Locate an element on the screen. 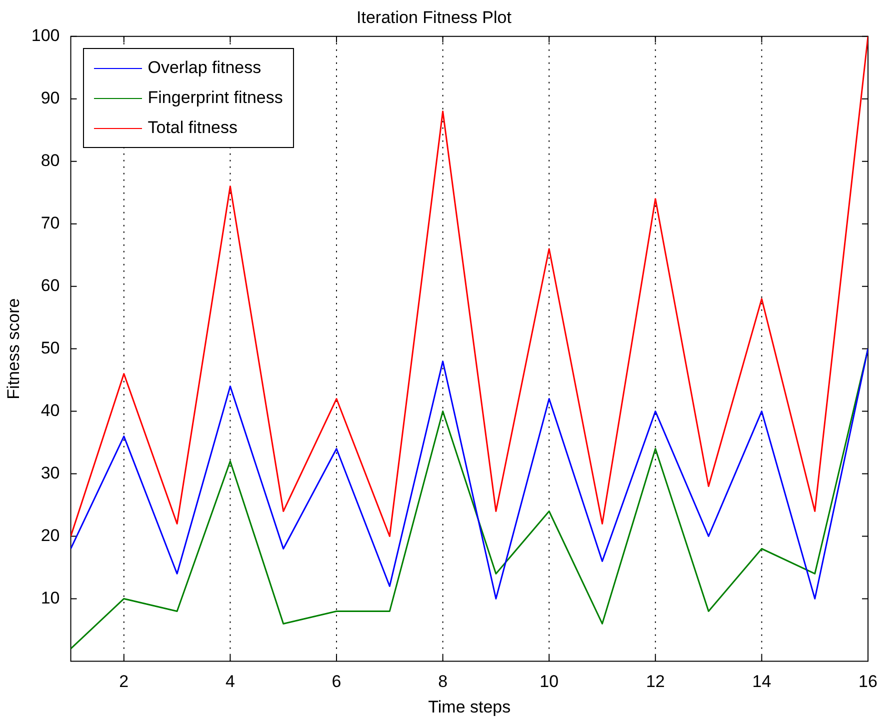  legend-label: Total fitness is located at coordinates (193, 128).